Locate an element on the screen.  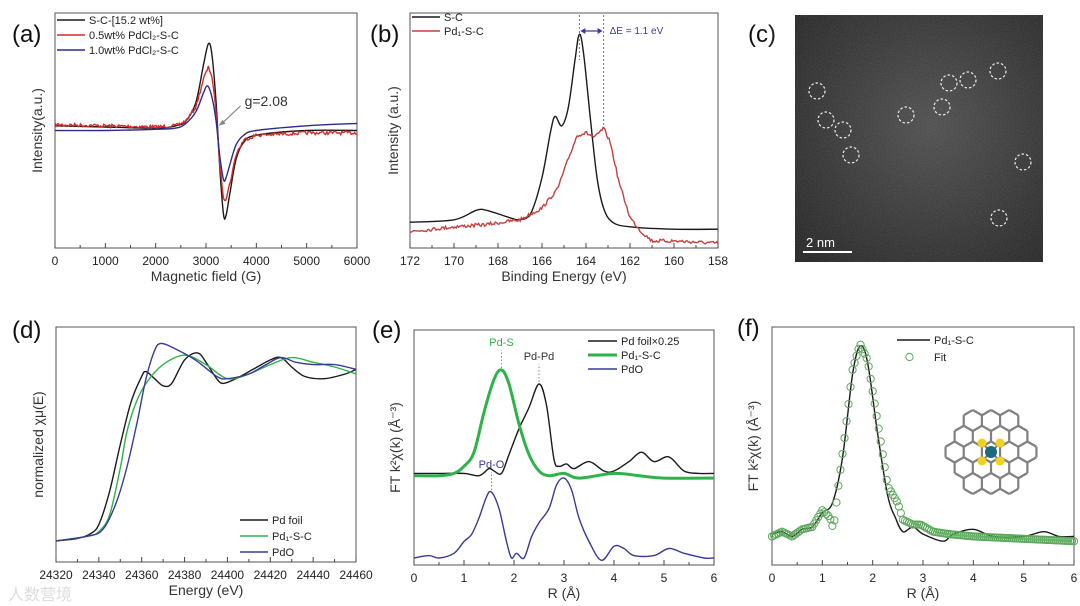
x-tick-label: 1 is located at coordinates (822, 578).